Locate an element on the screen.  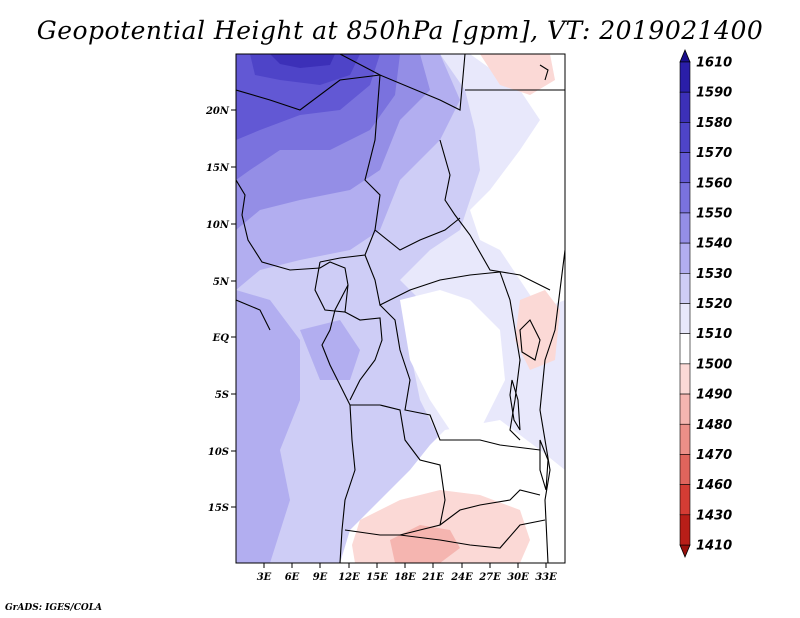
field-1530-c is located at coordinates (330, 350).